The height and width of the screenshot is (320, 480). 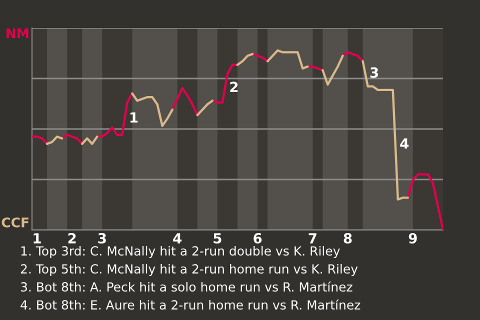 What do you see at coordinates (312, 238) in the screenshot?
I see `x-tick-label: 7` at bounding box center [312, 238].